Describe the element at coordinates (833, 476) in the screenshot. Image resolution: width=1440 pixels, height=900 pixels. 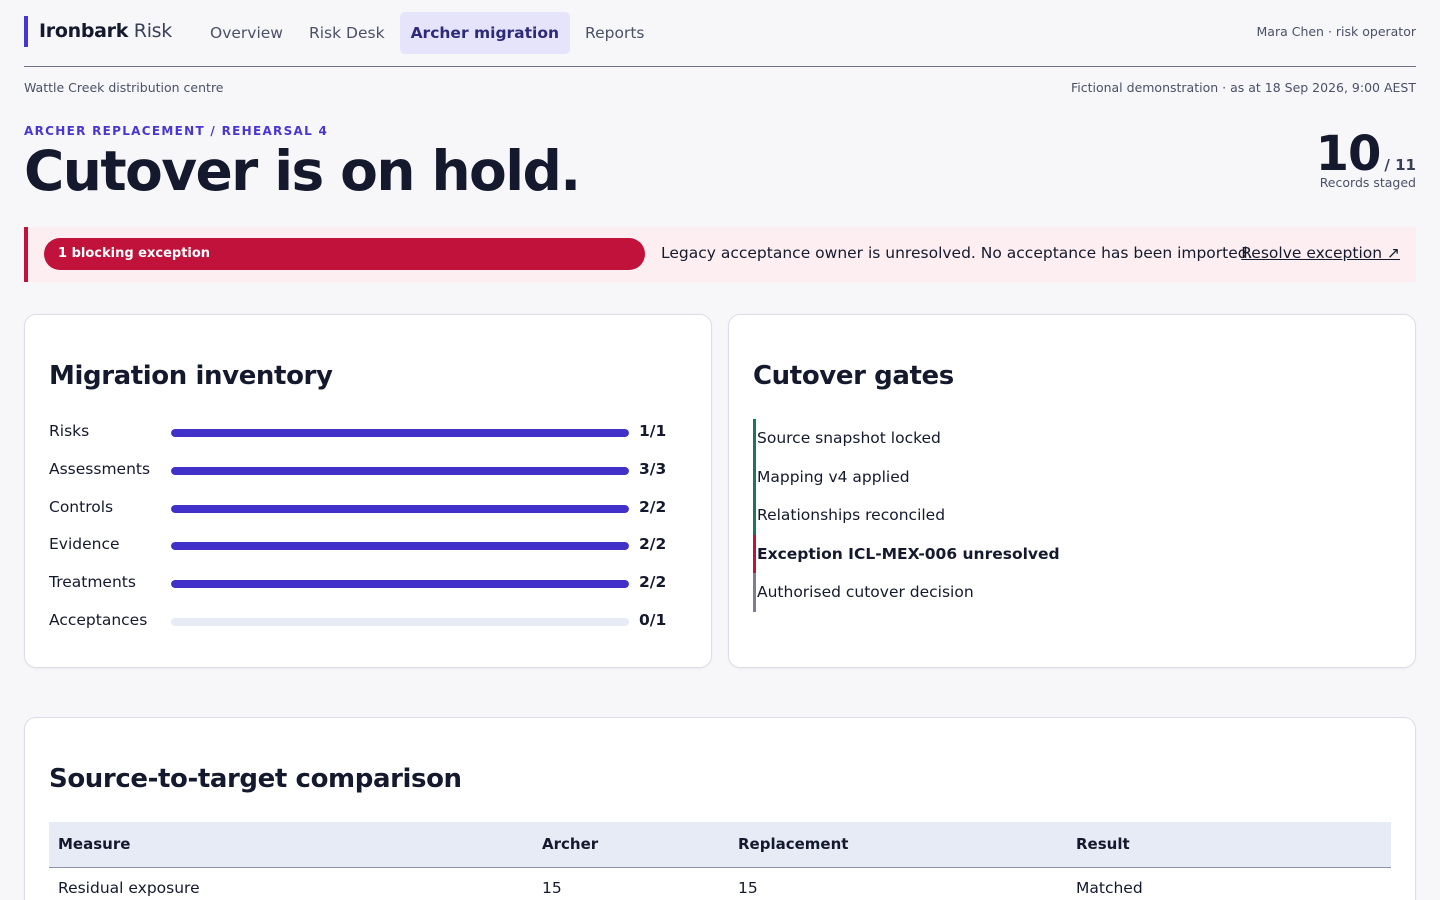
I see `gate-label: Mapping v4 applied` at that location.